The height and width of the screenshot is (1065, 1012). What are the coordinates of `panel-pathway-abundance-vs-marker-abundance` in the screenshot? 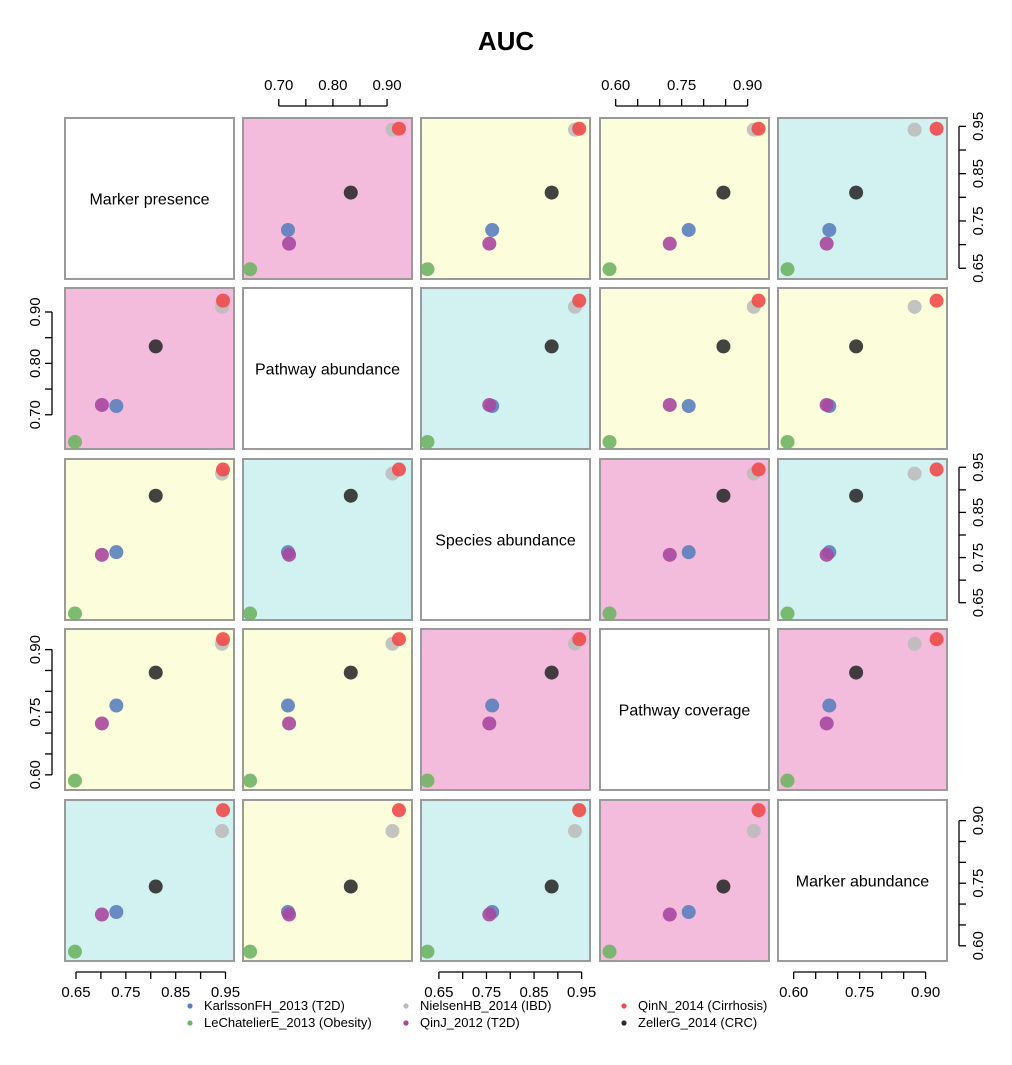 It's located at (862, 368).